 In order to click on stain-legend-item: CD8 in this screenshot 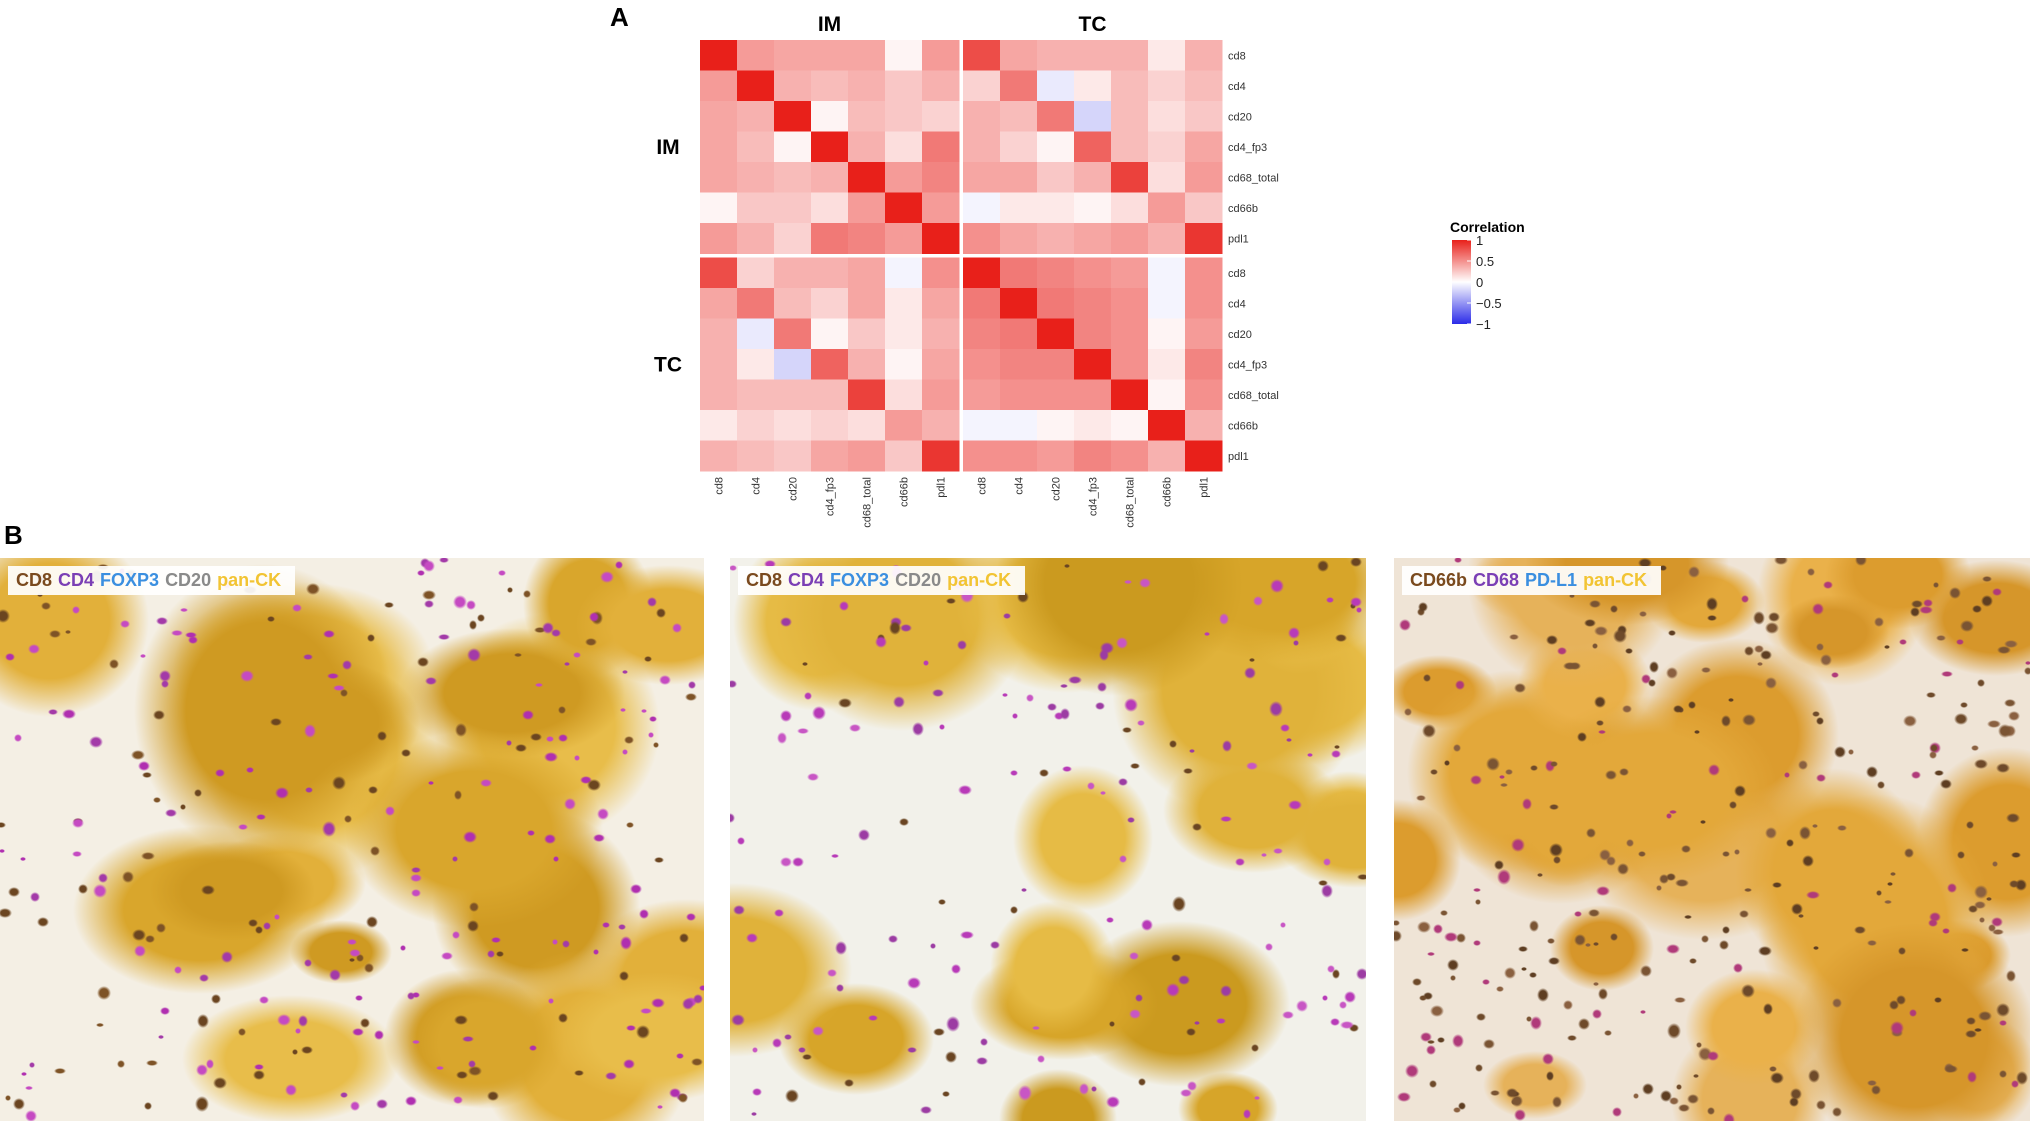, I will do `click(764, 580)`.